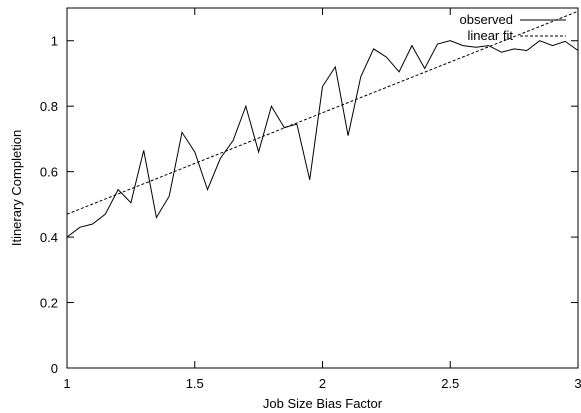 The width and height of the screenshot is (581, 413). Describe the element at coordinates (486, 19) in the screenshot. I see `legend-label: observed` at that location.